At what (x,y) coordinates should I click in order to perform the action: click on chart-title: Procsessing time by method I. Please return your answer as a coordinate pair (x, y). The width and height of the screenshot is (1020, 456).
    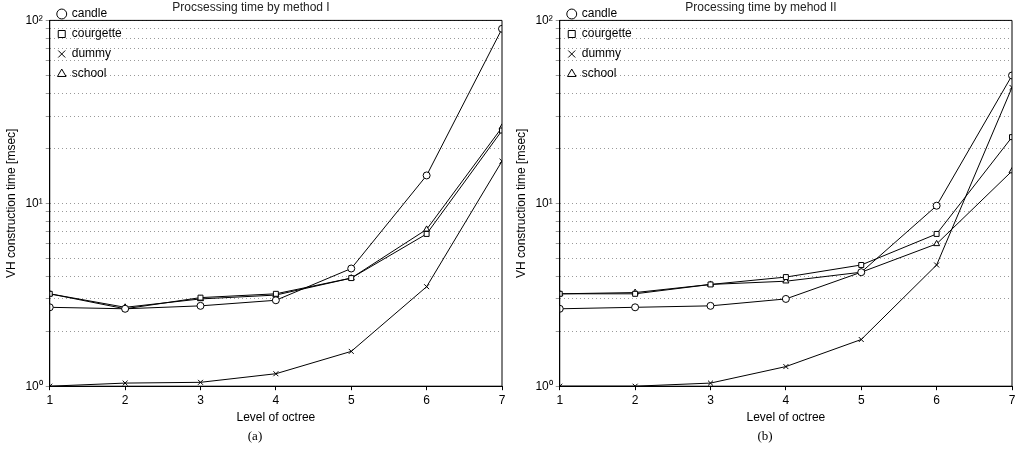
    Looking at the image, I should click on (251, 7).